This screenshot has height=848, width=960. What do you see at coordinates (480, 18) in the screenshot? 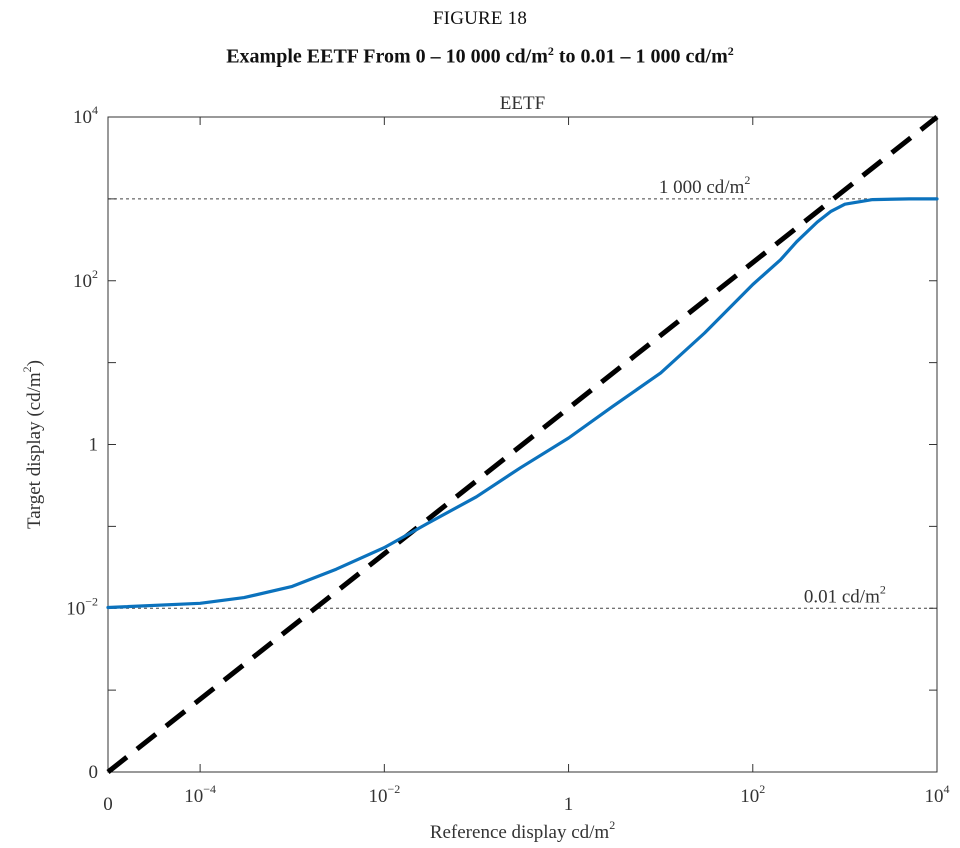
I see `figure-label: FIGURE 18` at bounding box center [480, 18].